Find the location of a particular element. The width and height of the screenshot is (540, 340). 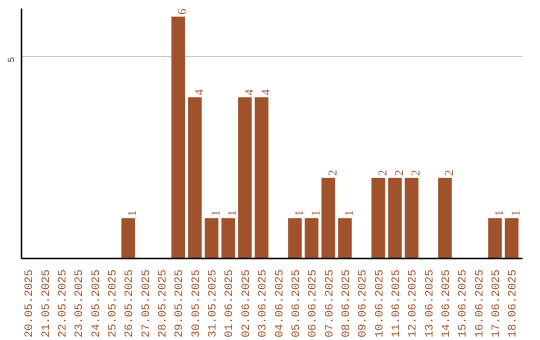

x-tick-label: 03.06.2025 is located at coordinates (264, 303).